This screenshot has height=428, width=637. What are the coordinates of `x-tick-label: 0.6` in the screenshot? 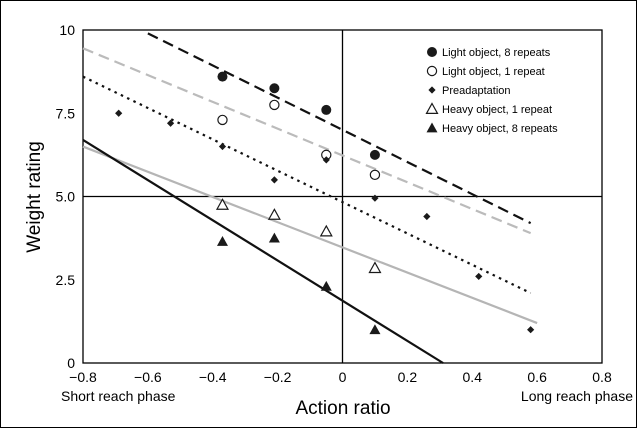 It's located at (537, 377).